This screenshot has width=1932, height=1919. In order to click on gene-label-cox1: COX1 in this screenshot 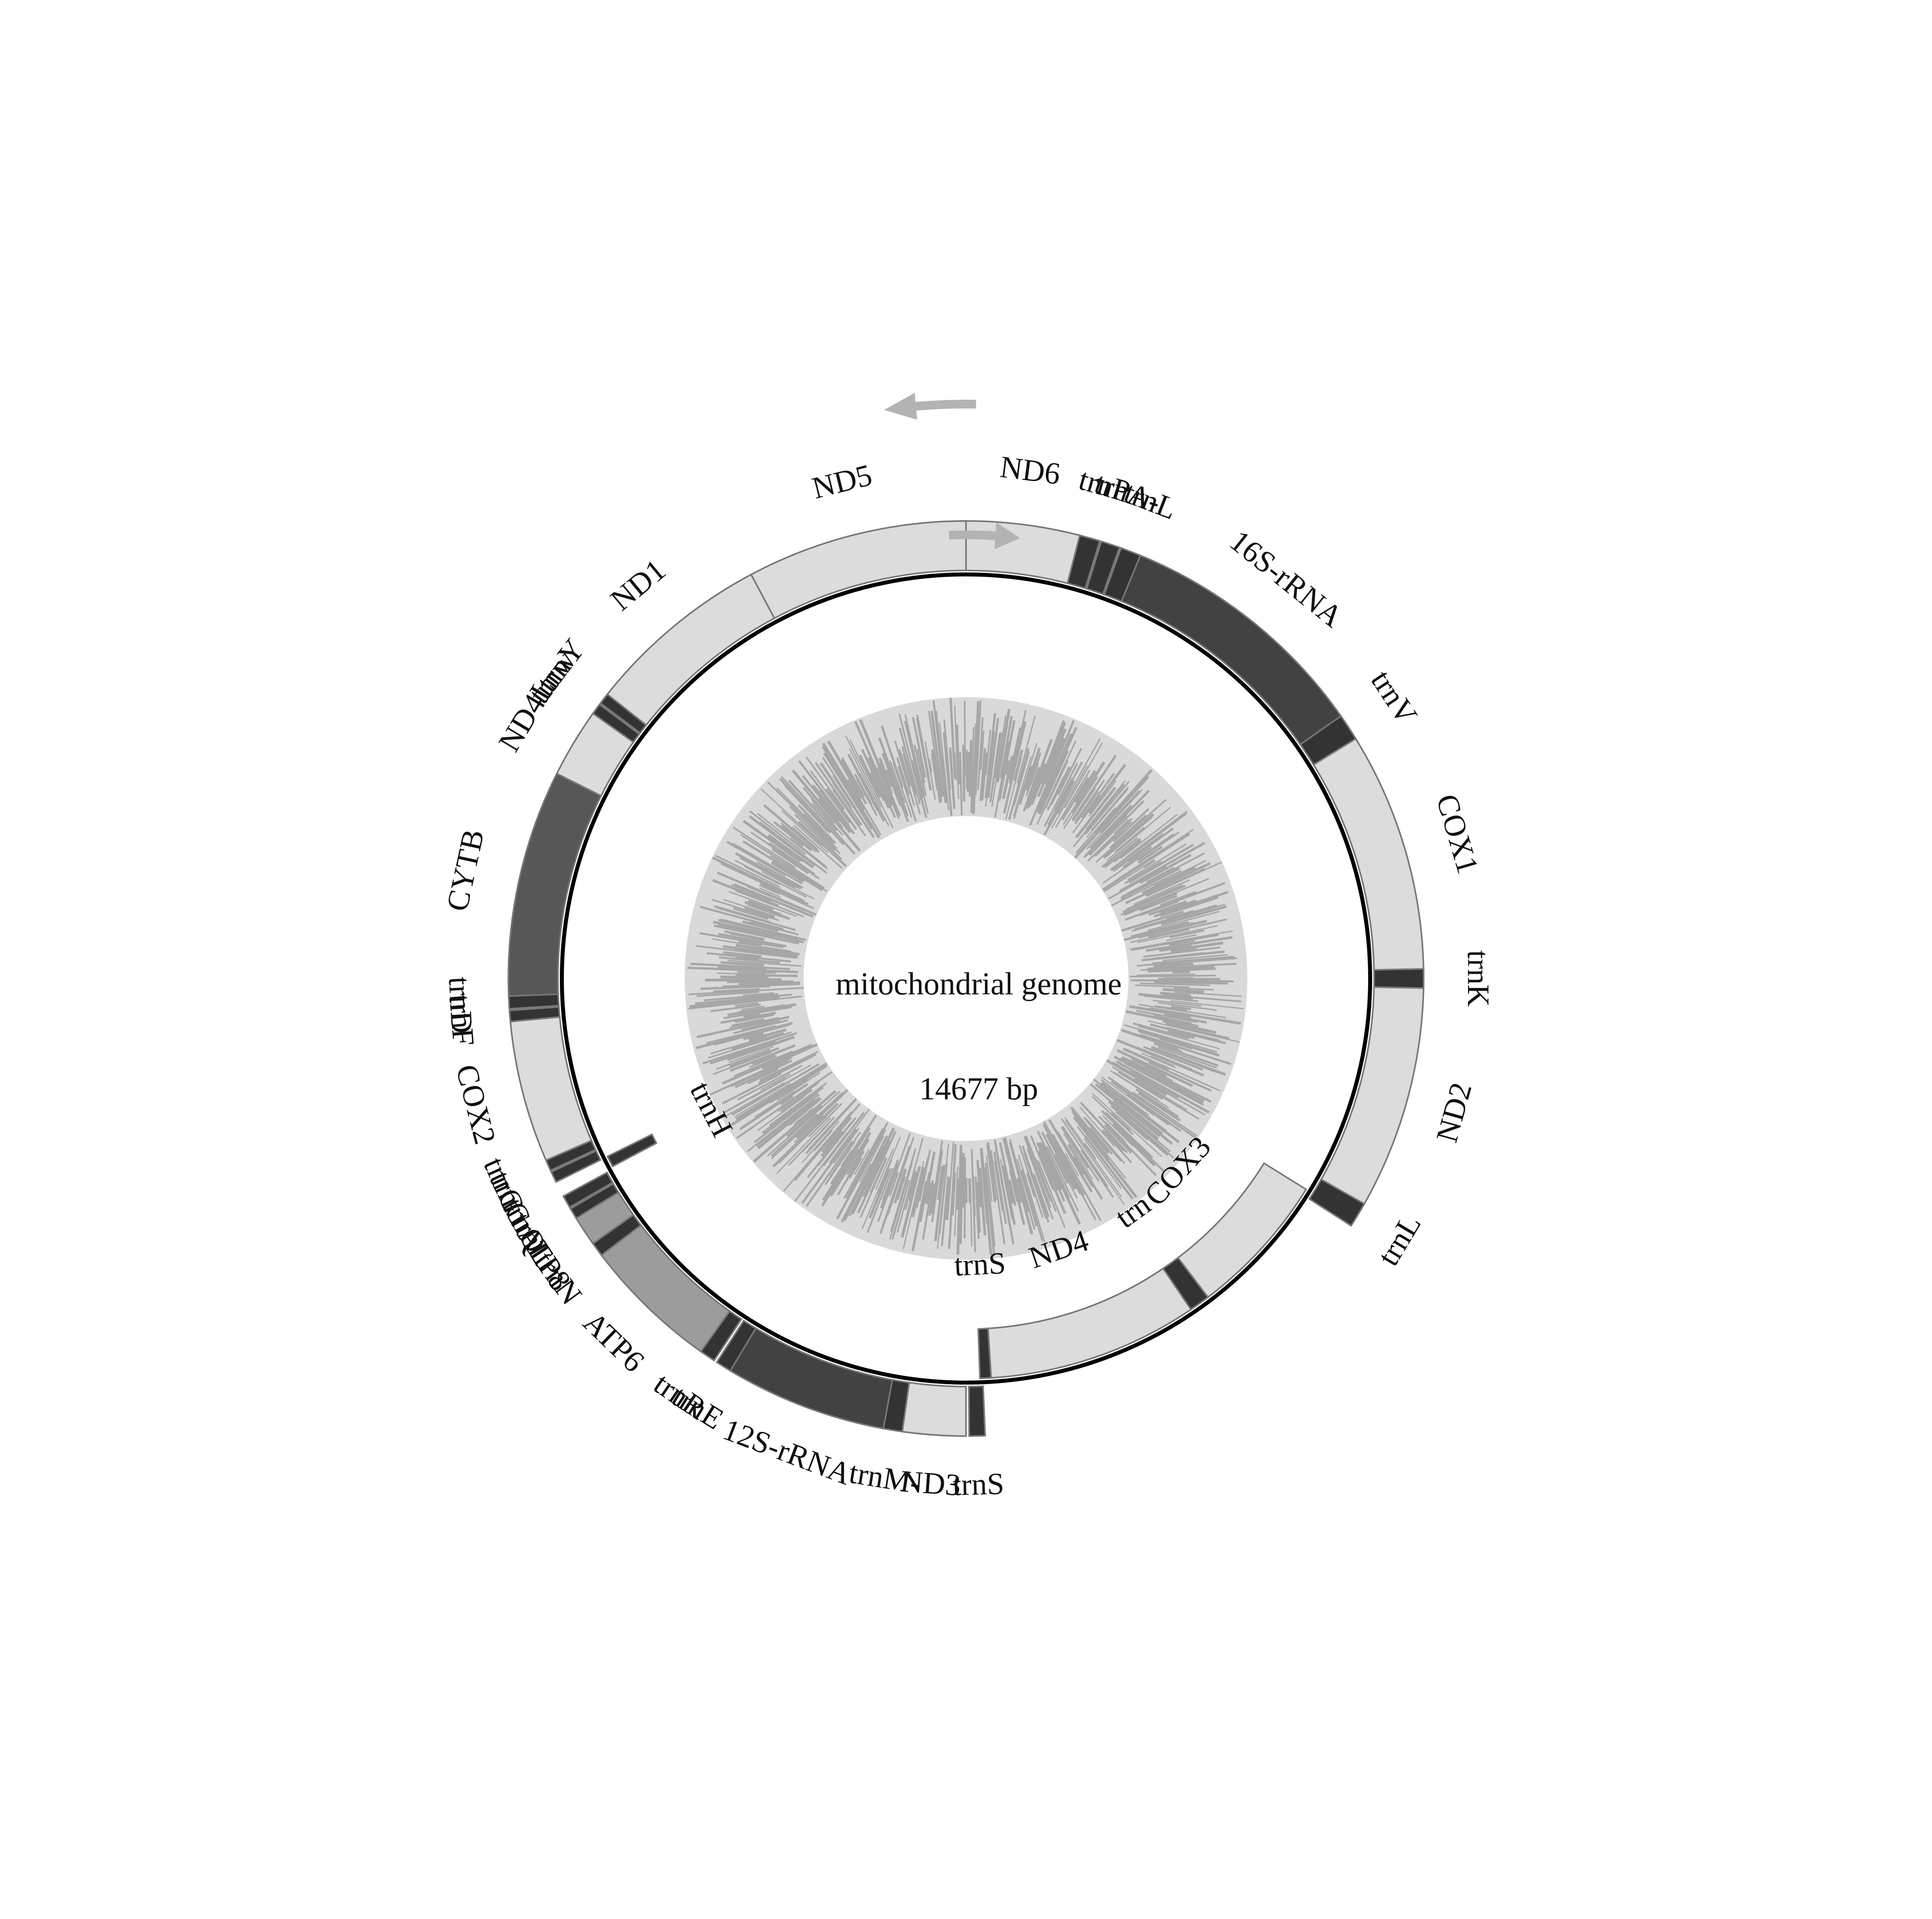, I will do `click(1457, 833)`.